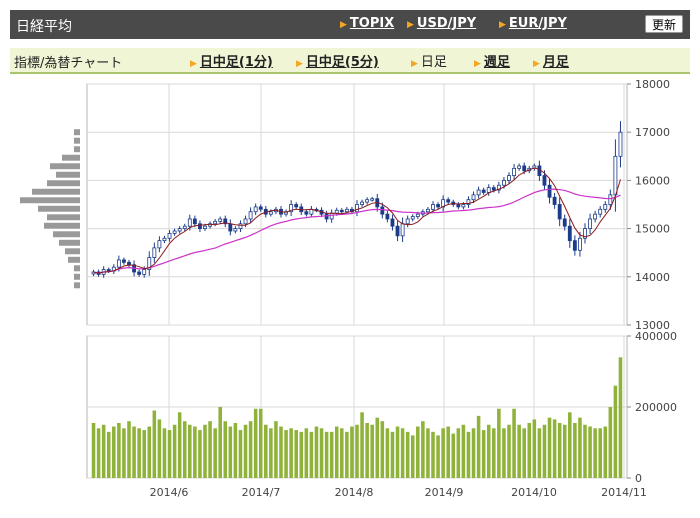  What do you see at coordinates (533, 23) in the screenshot?
I see `eurjpy-link: ▶ EUR/JPY` at bounding box center [533, 23].